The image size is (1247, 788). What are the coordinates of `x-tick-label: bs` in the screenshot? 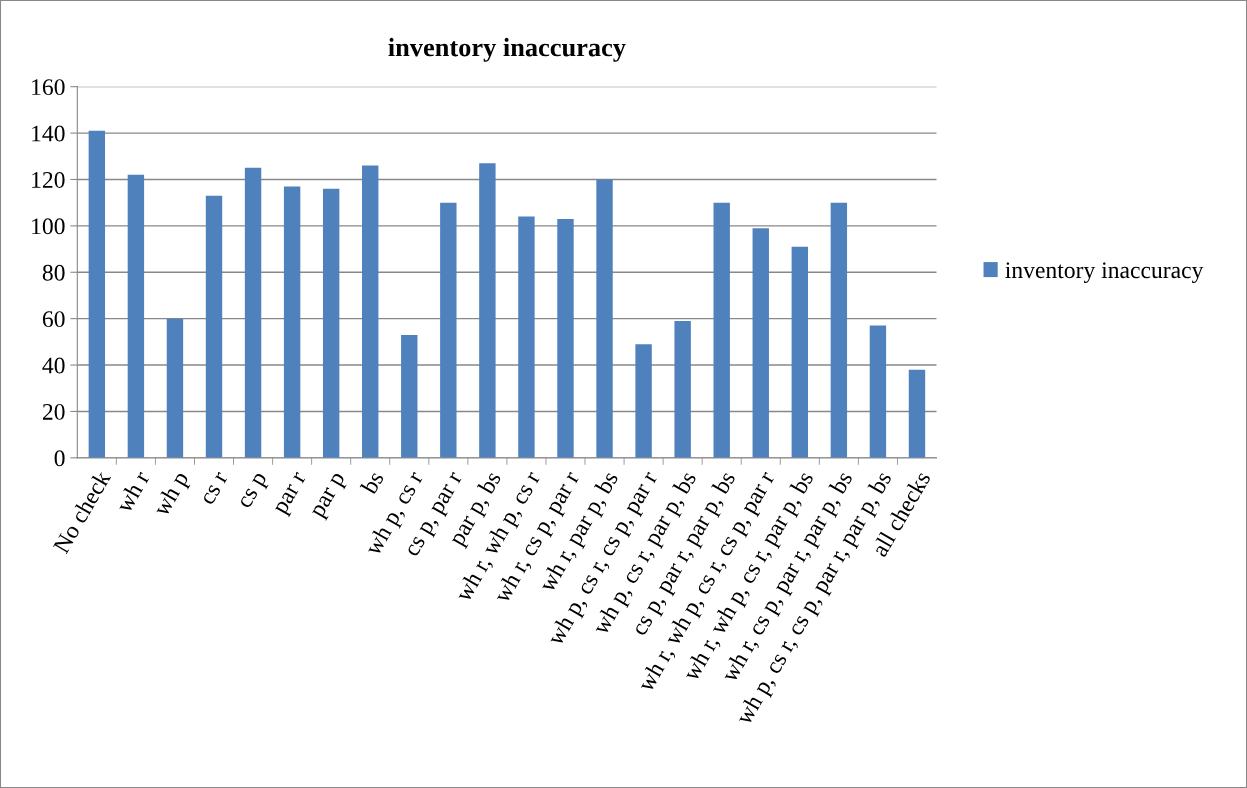 It's located at (372, 482).